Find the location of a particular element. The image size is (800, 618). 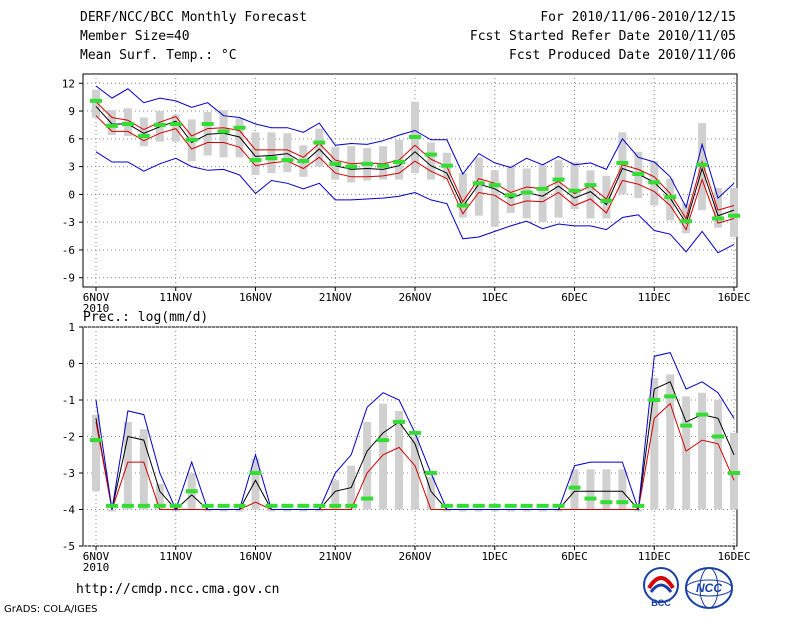

y-tick-label-1-6: -5 is located at coordinates (68, 546).